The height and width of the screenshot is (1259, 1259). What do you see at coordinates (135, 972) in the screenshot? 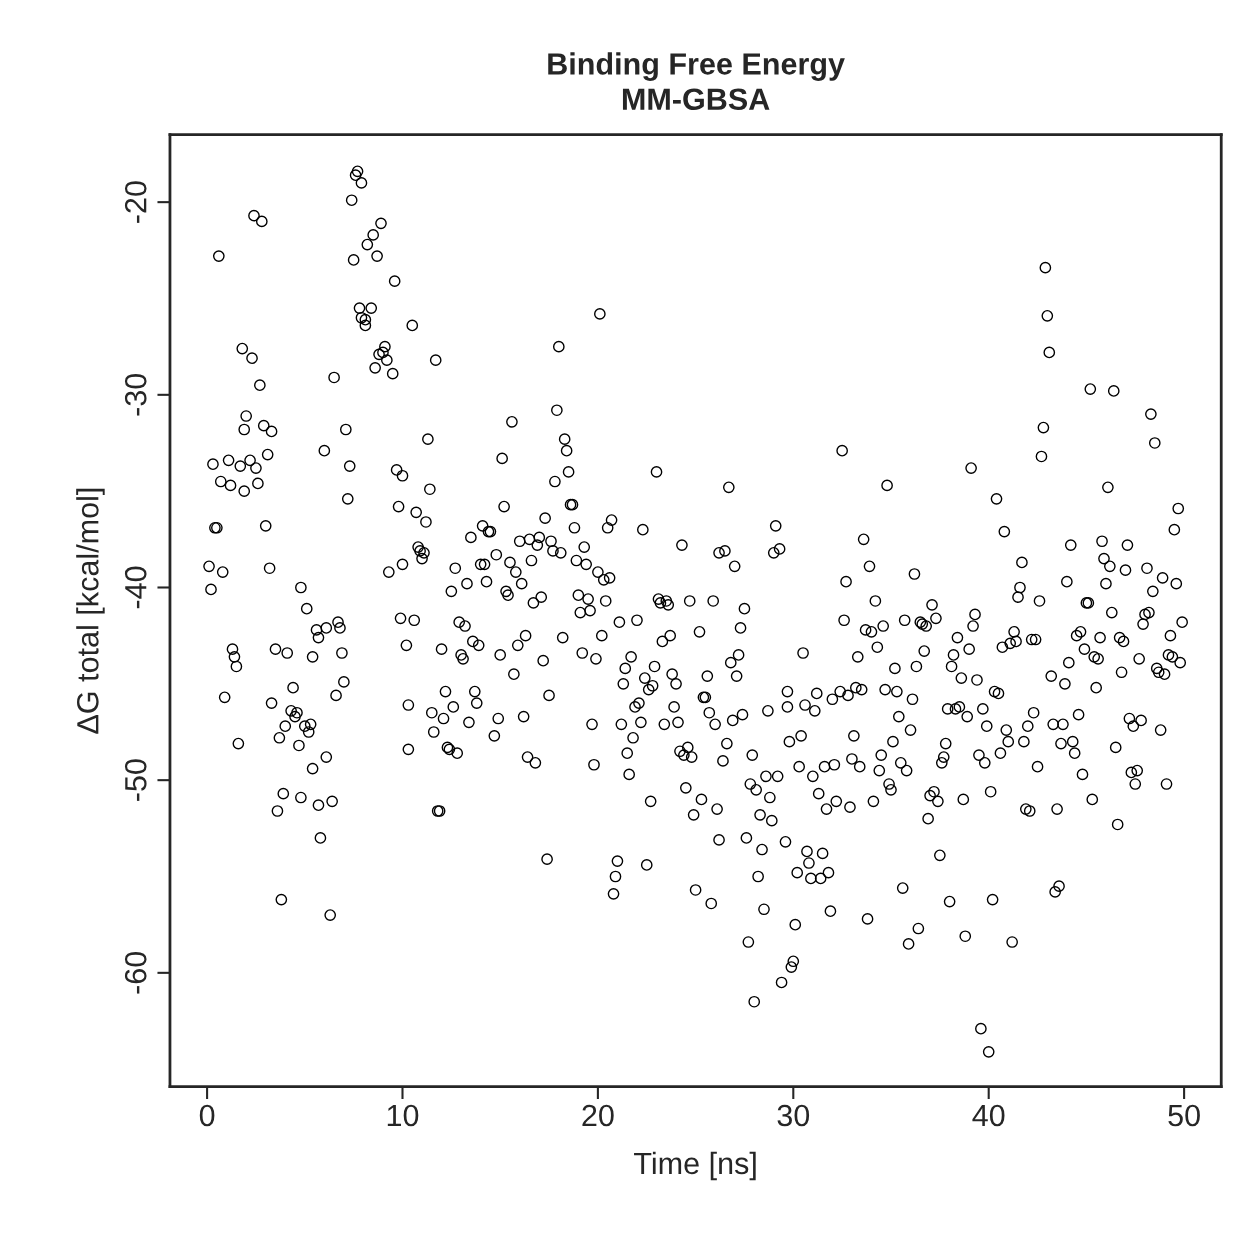
I see `y-tick-label: -60` at bounding box center [135, 972].